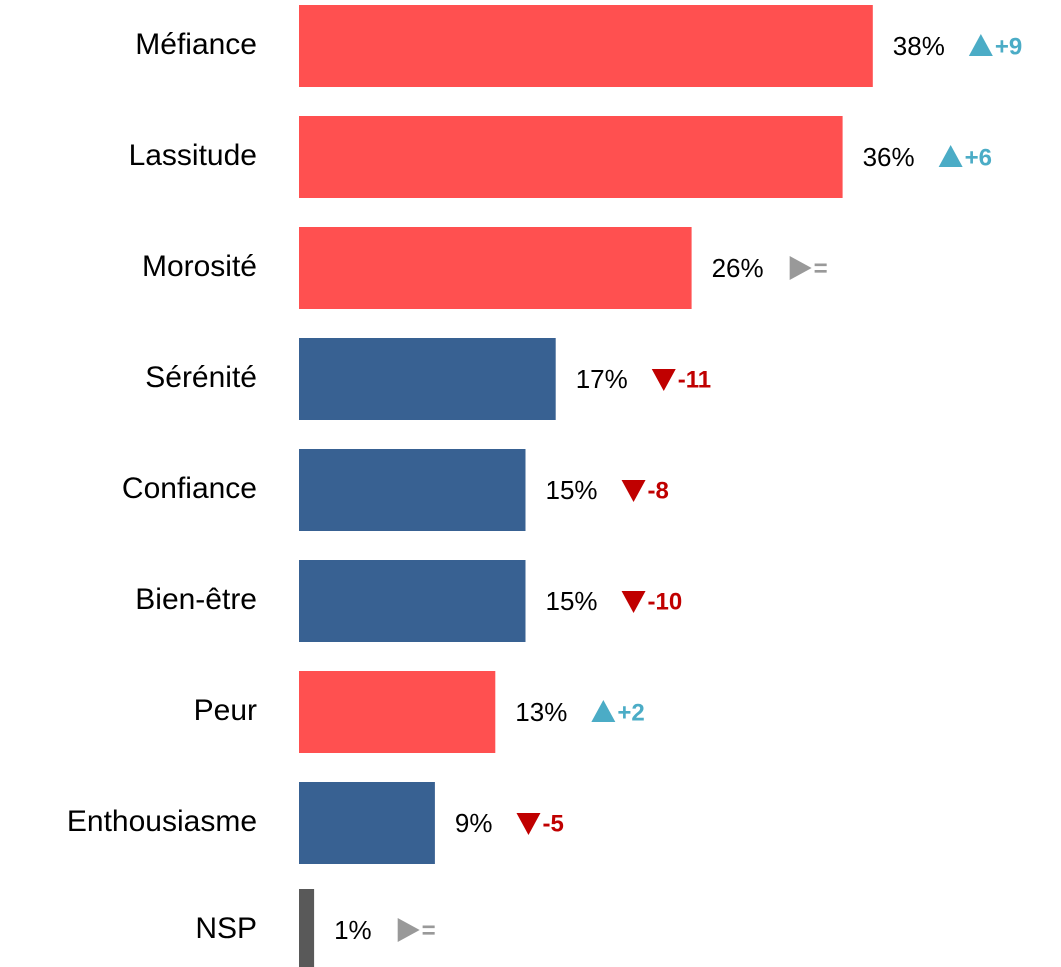 The width and height of the screenshot is (1061, 967). What do you see at coordinates (541, 712) in the screenshot?
I see `value-label: 13%` at bounding box center [541, 712].